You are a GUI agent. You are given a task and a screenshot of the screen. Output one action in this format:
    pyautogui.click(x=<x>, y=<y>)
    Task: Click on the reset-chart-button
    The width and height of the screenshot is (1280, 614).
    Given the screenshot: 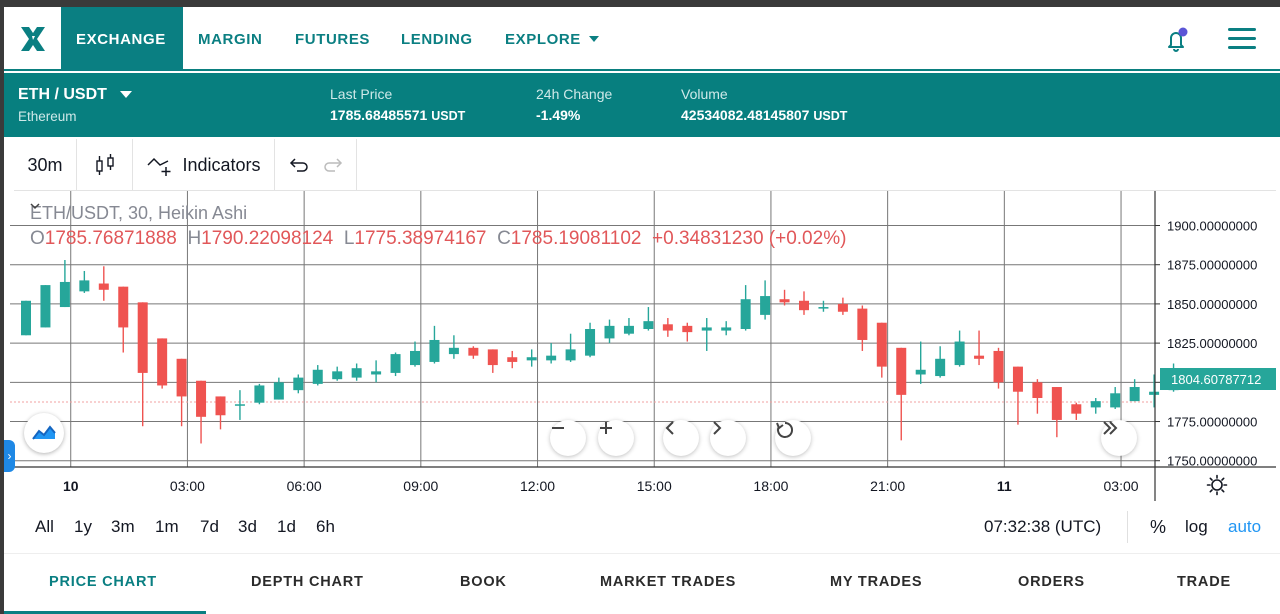 What is the action you would take?
    pyautogui.click(x=793, y=438)
    